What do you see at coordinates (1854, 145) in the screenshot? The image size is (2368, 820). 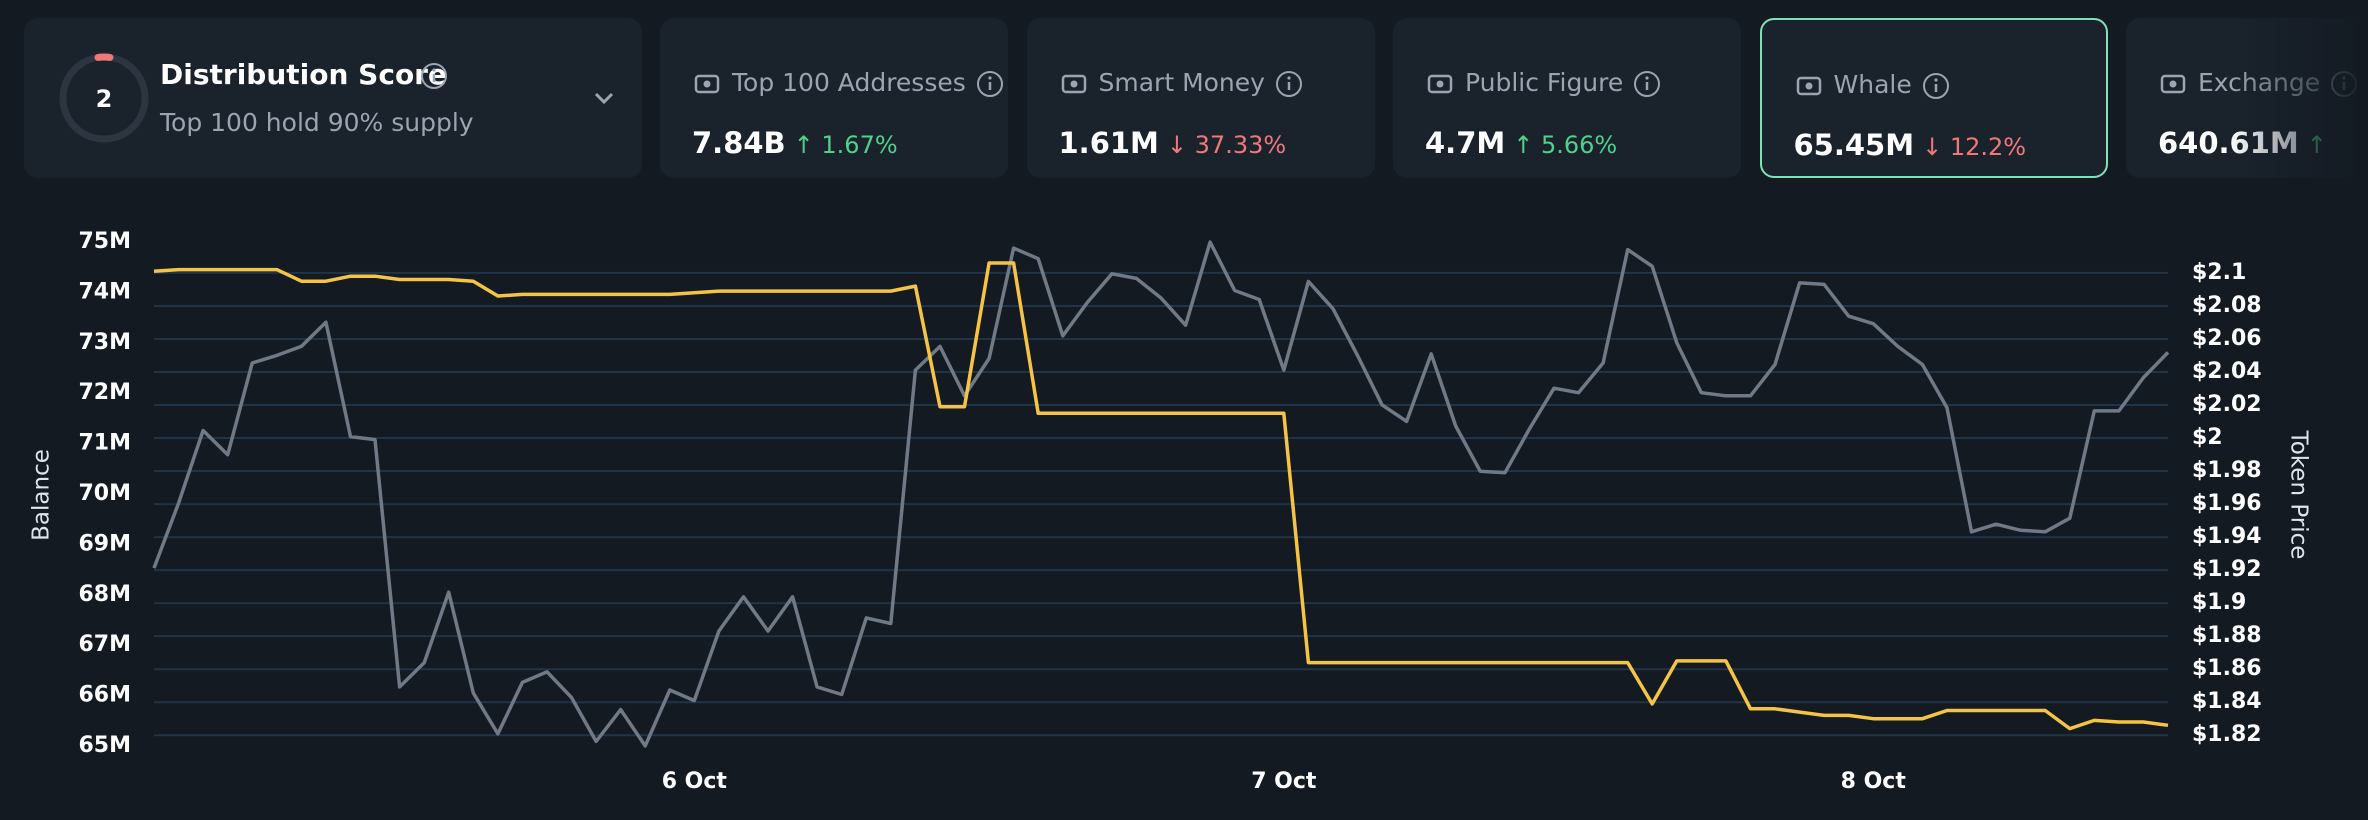 I see `card-value: 65.45M` at bounding box center [1854, 145].